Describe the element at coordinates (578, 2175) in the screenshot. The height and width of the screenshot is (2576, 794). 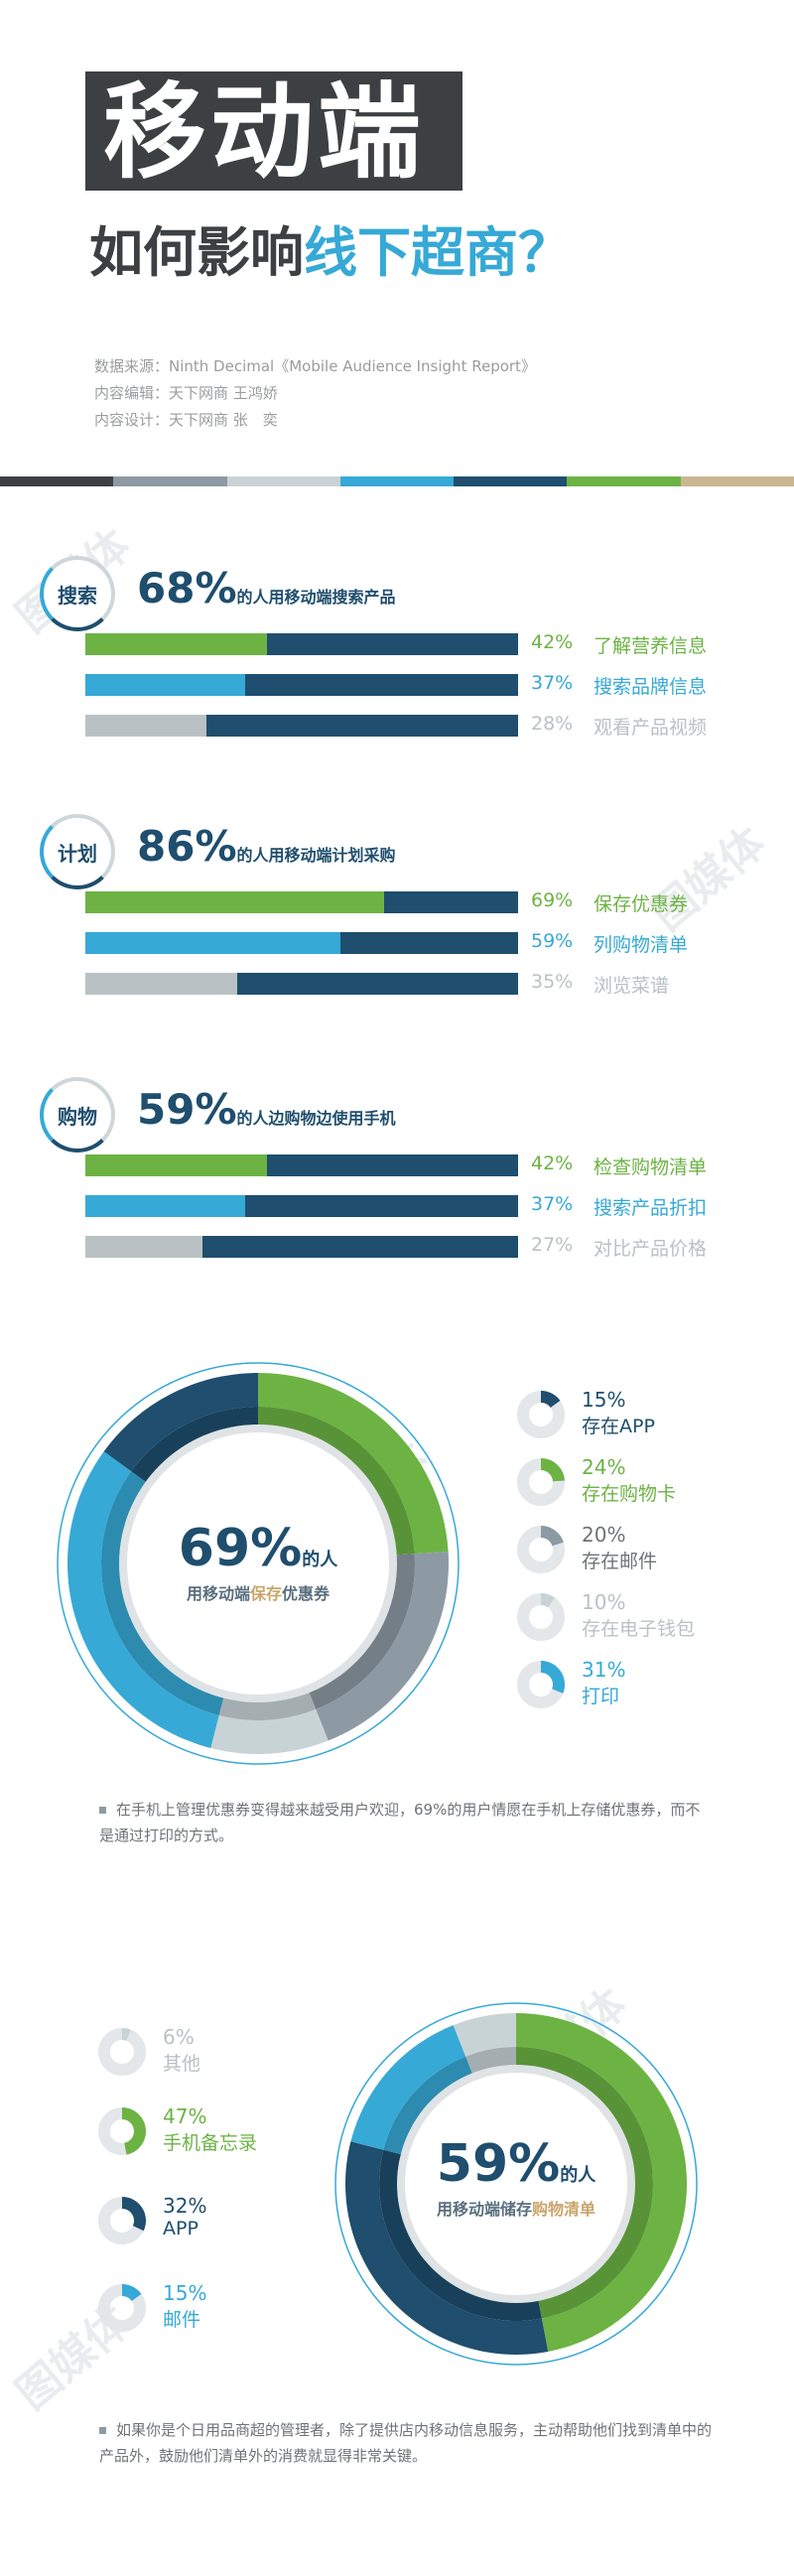
I see `donut2-center-suffix: 的人` at that location.